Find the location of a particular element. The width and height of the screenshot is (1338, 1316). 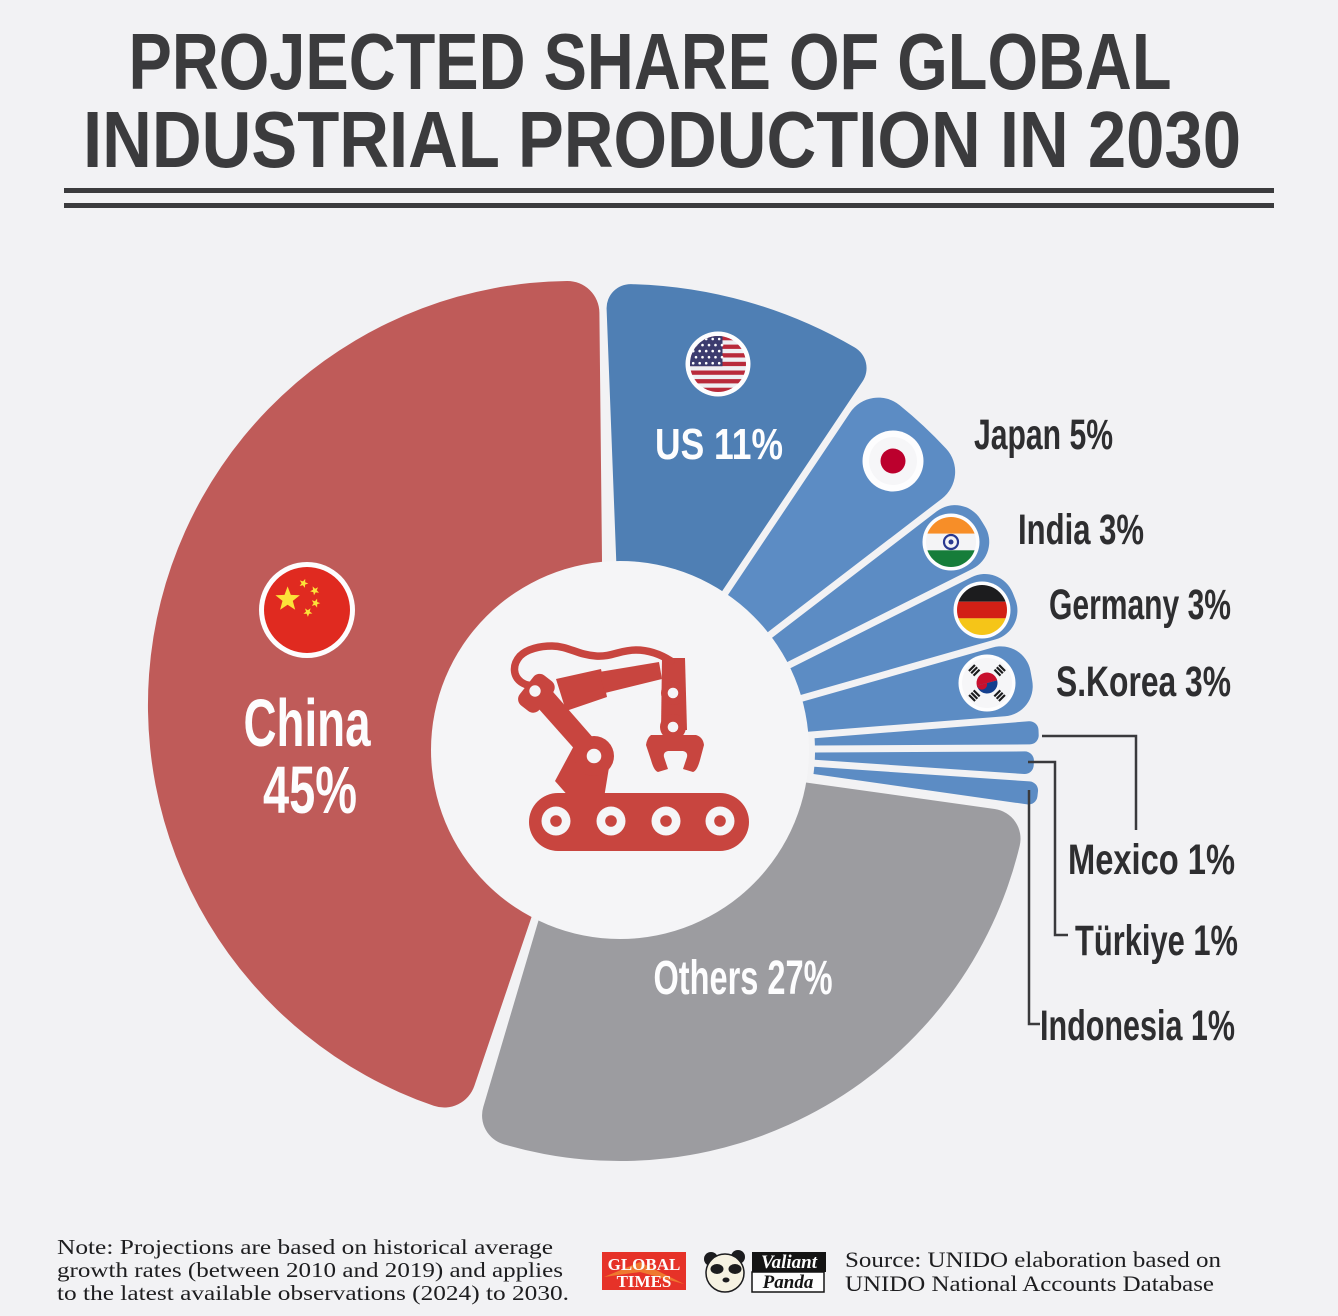

svg-text: Panda is located at coordinates (788, 1282).